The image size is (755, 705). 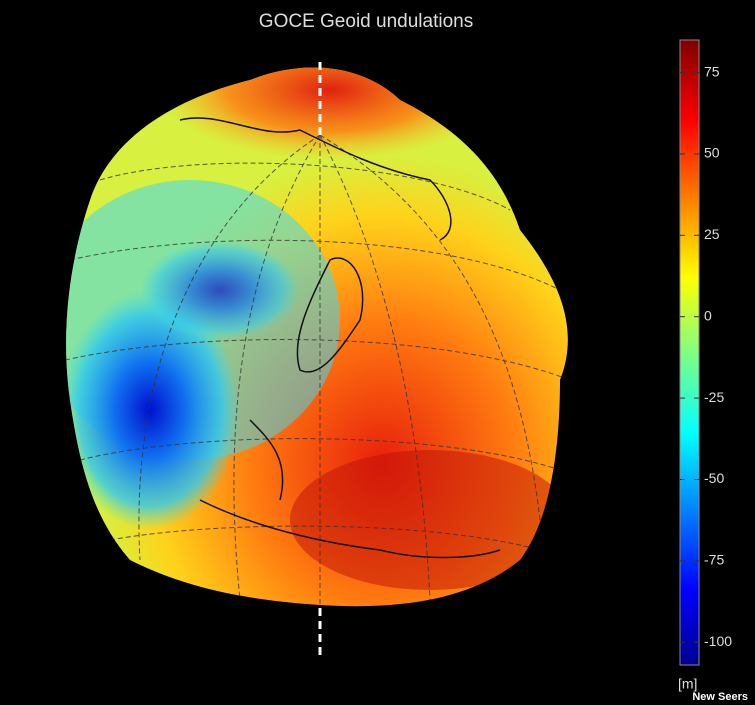 I want to click on chart-title: GOCE Geoid undulations, so click(x=366, y=21).